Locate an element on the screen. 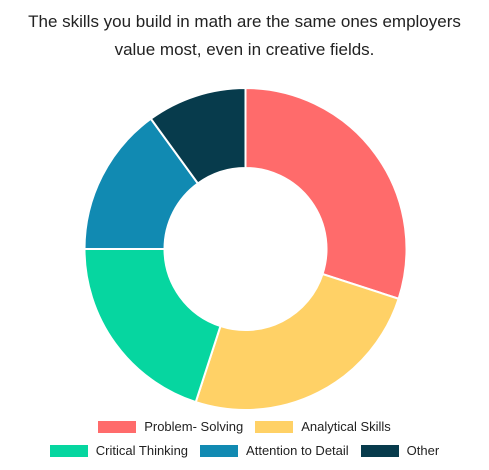 This screenshot has height=470, width=489. legend-row-1: Problem- Solving Analytical Skills is located at coordinates (244, 426).